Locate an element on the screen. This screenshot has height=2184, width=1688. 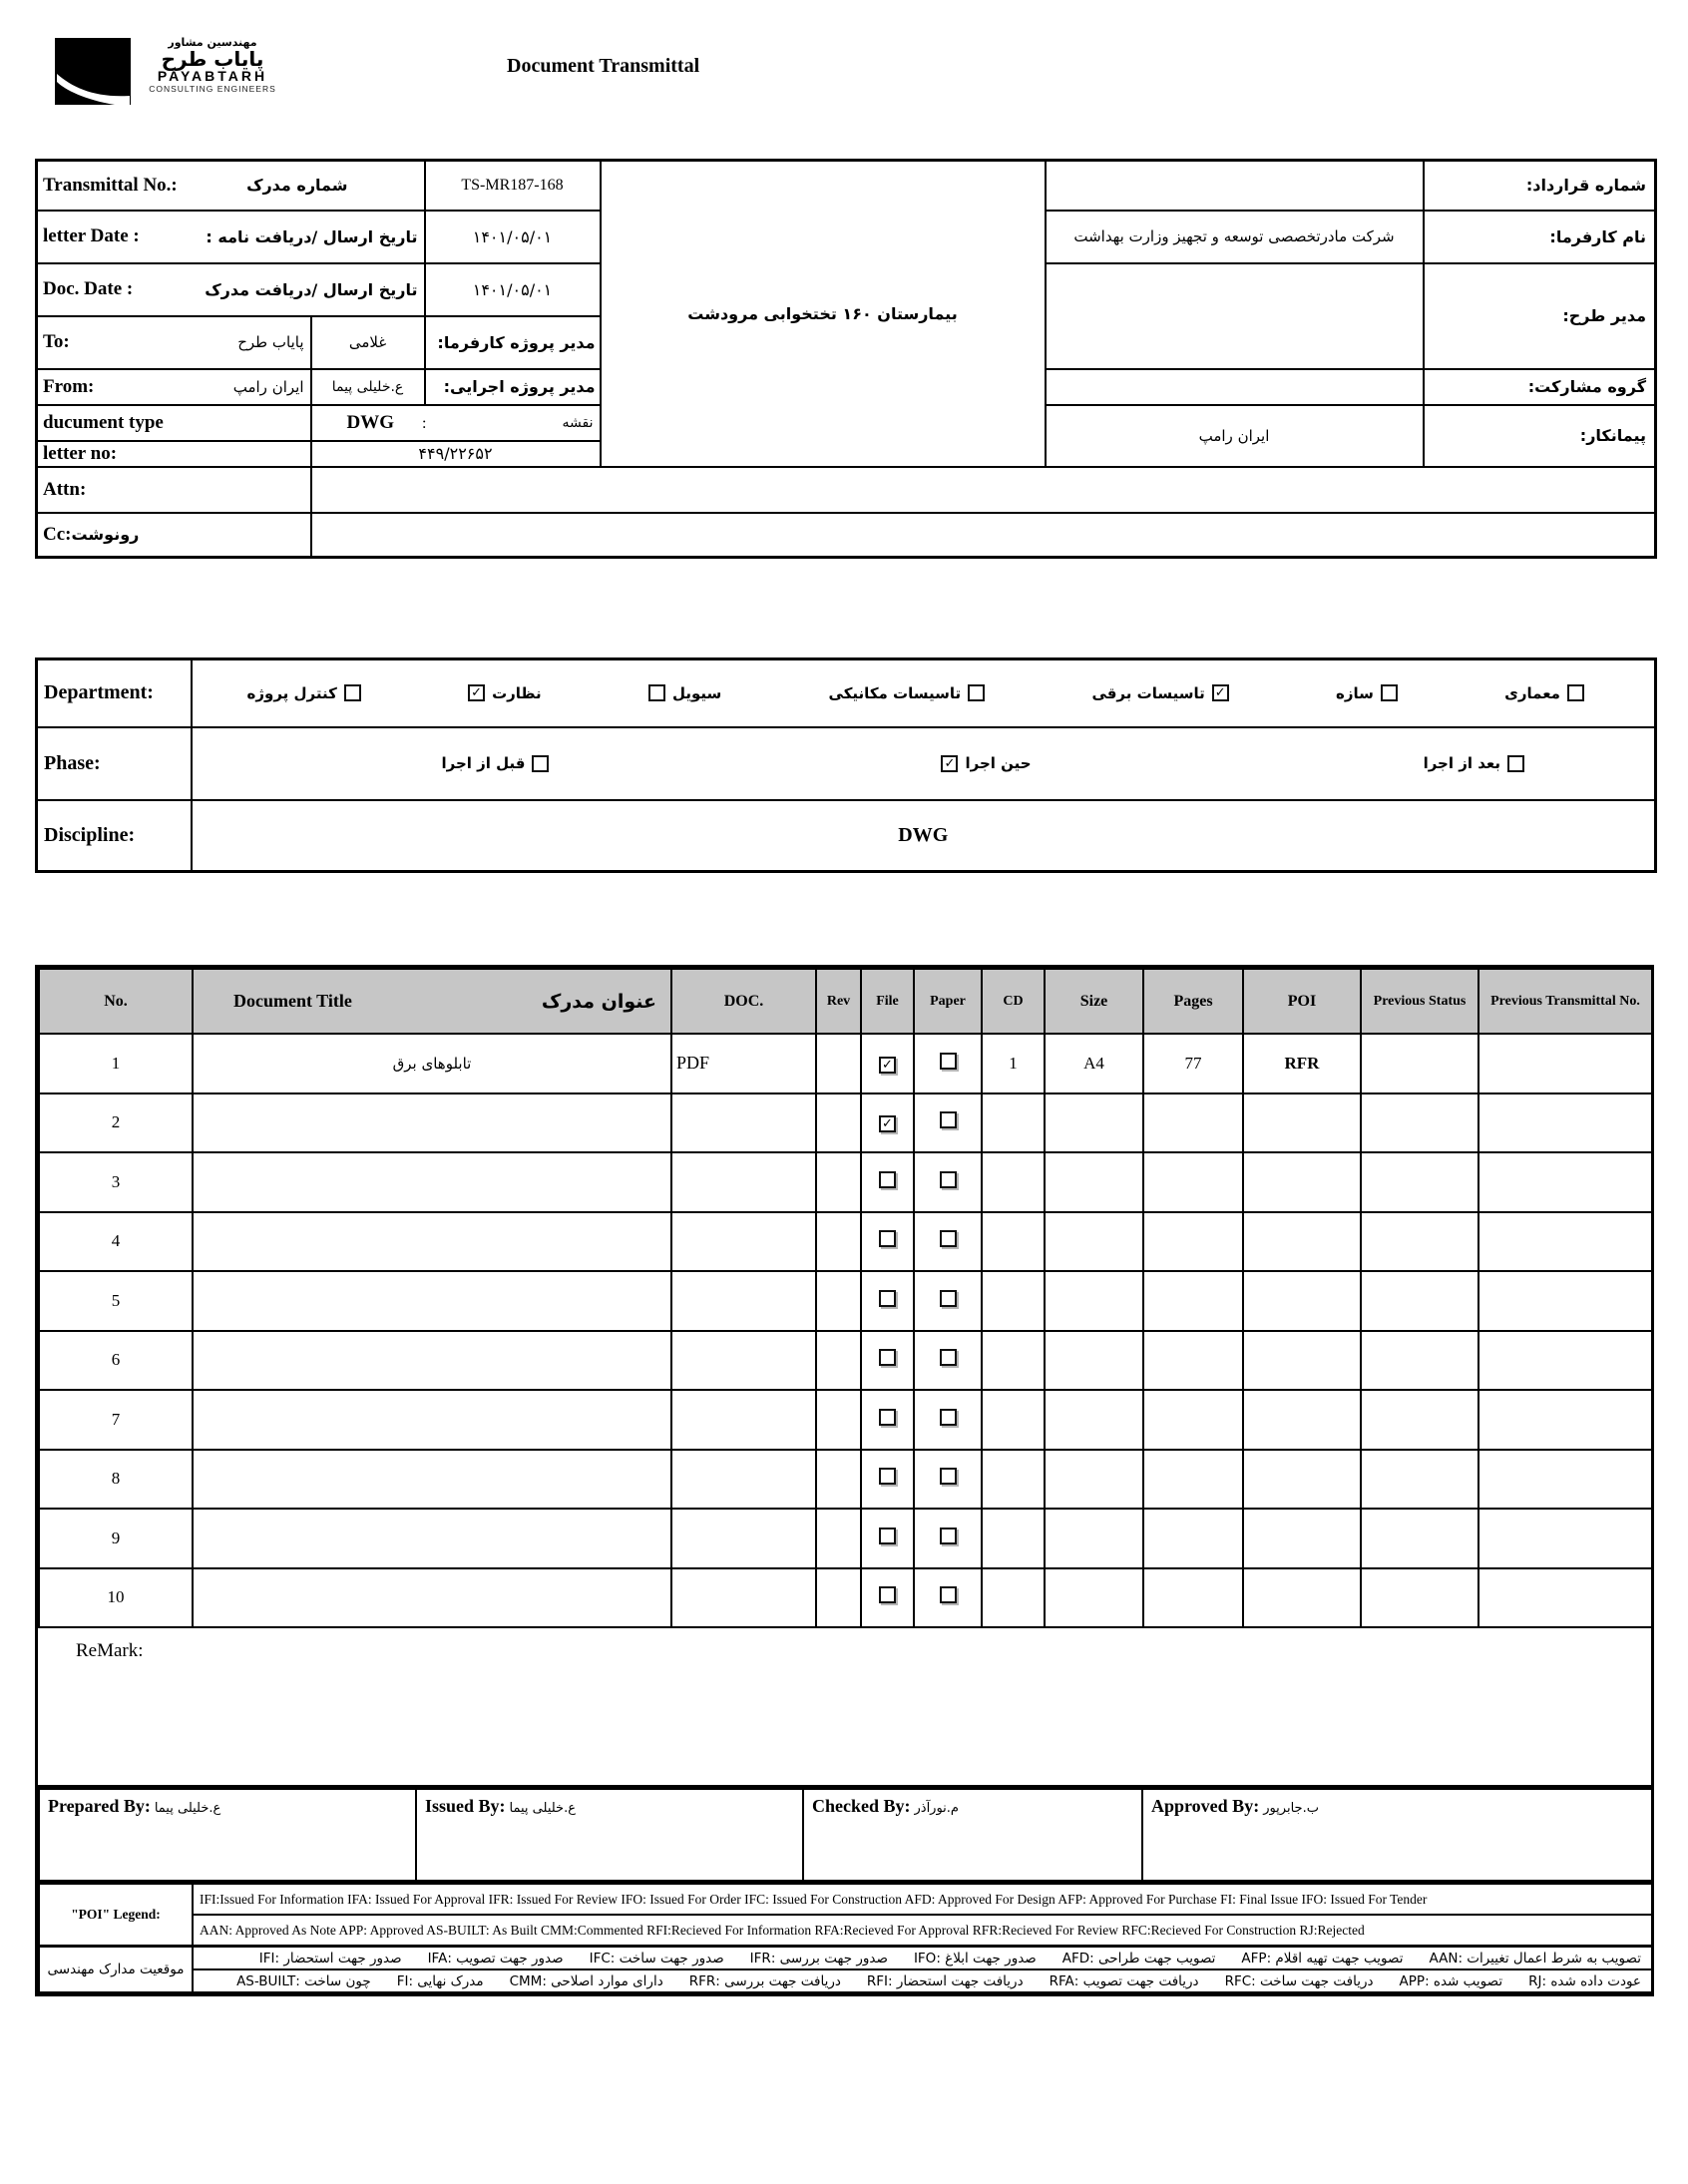
cell-file: ✓ is located at coordinates (887, 1063).